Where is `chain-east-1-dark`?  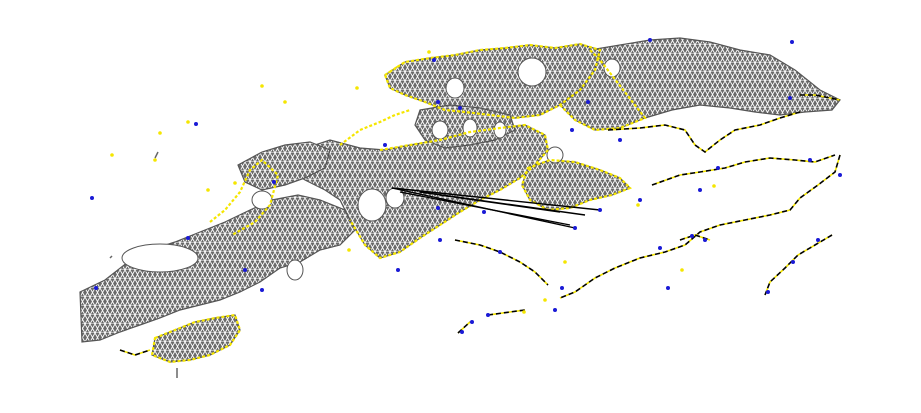
chain-east-1-dark is located at coordinates (704, 132).